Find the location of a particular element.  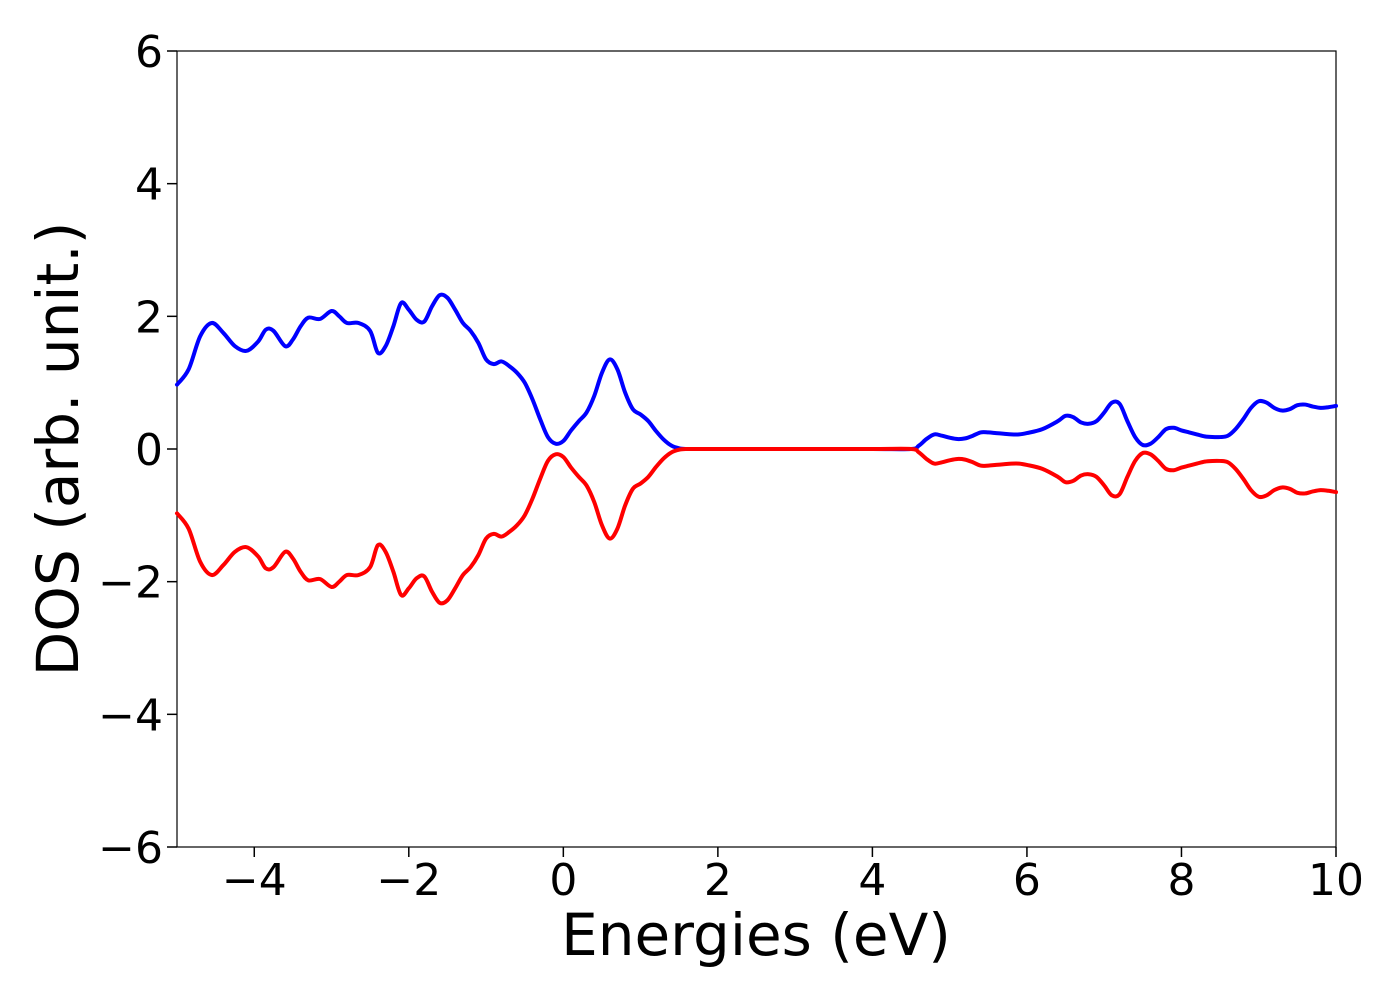

x-tick-label: 2 is located at coordinates (718, 880).